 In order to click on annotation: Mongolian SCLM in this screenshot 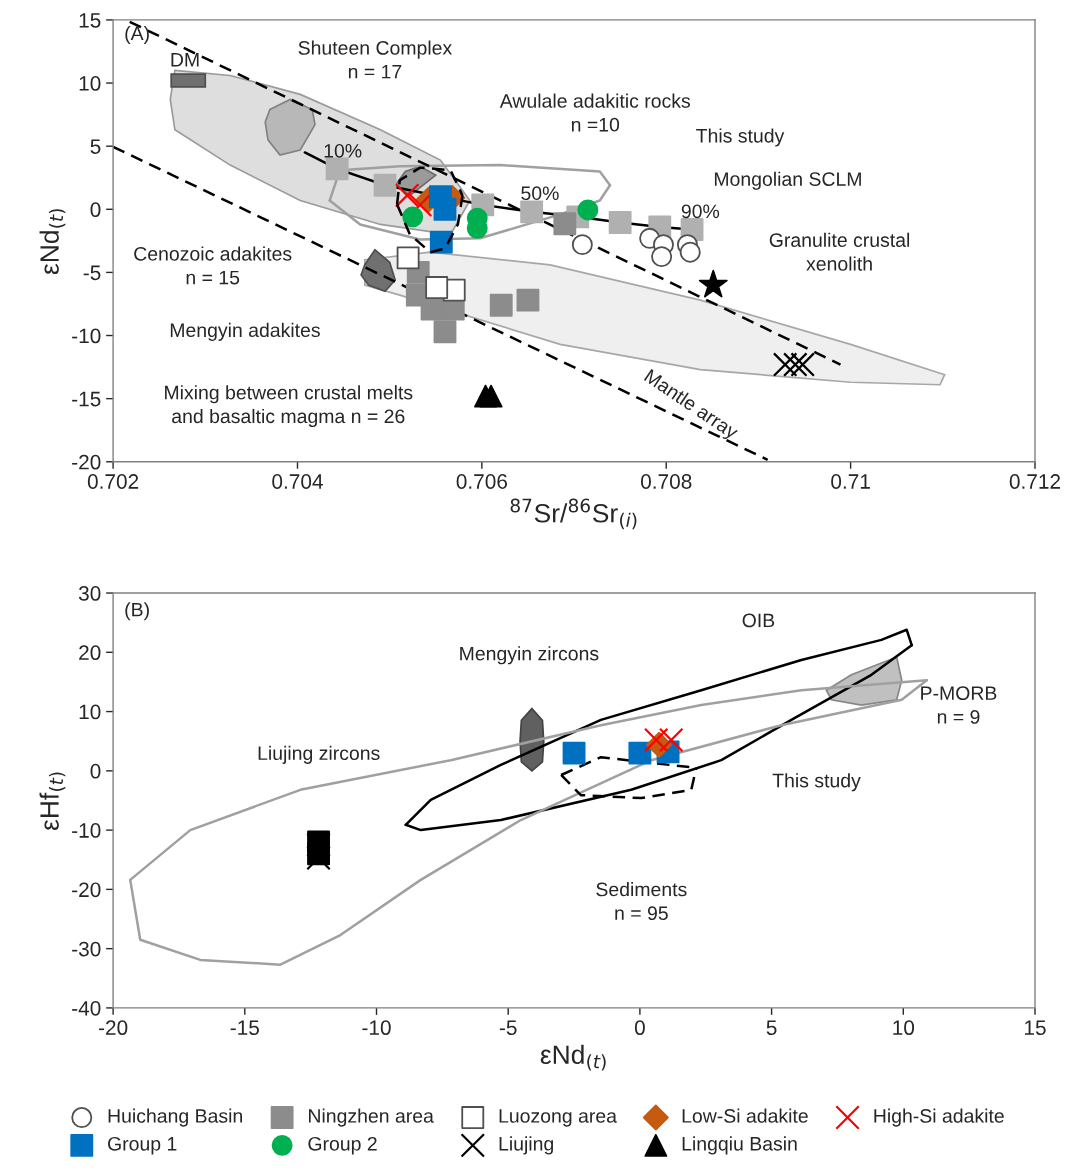, I will do `click(787, 180)`.